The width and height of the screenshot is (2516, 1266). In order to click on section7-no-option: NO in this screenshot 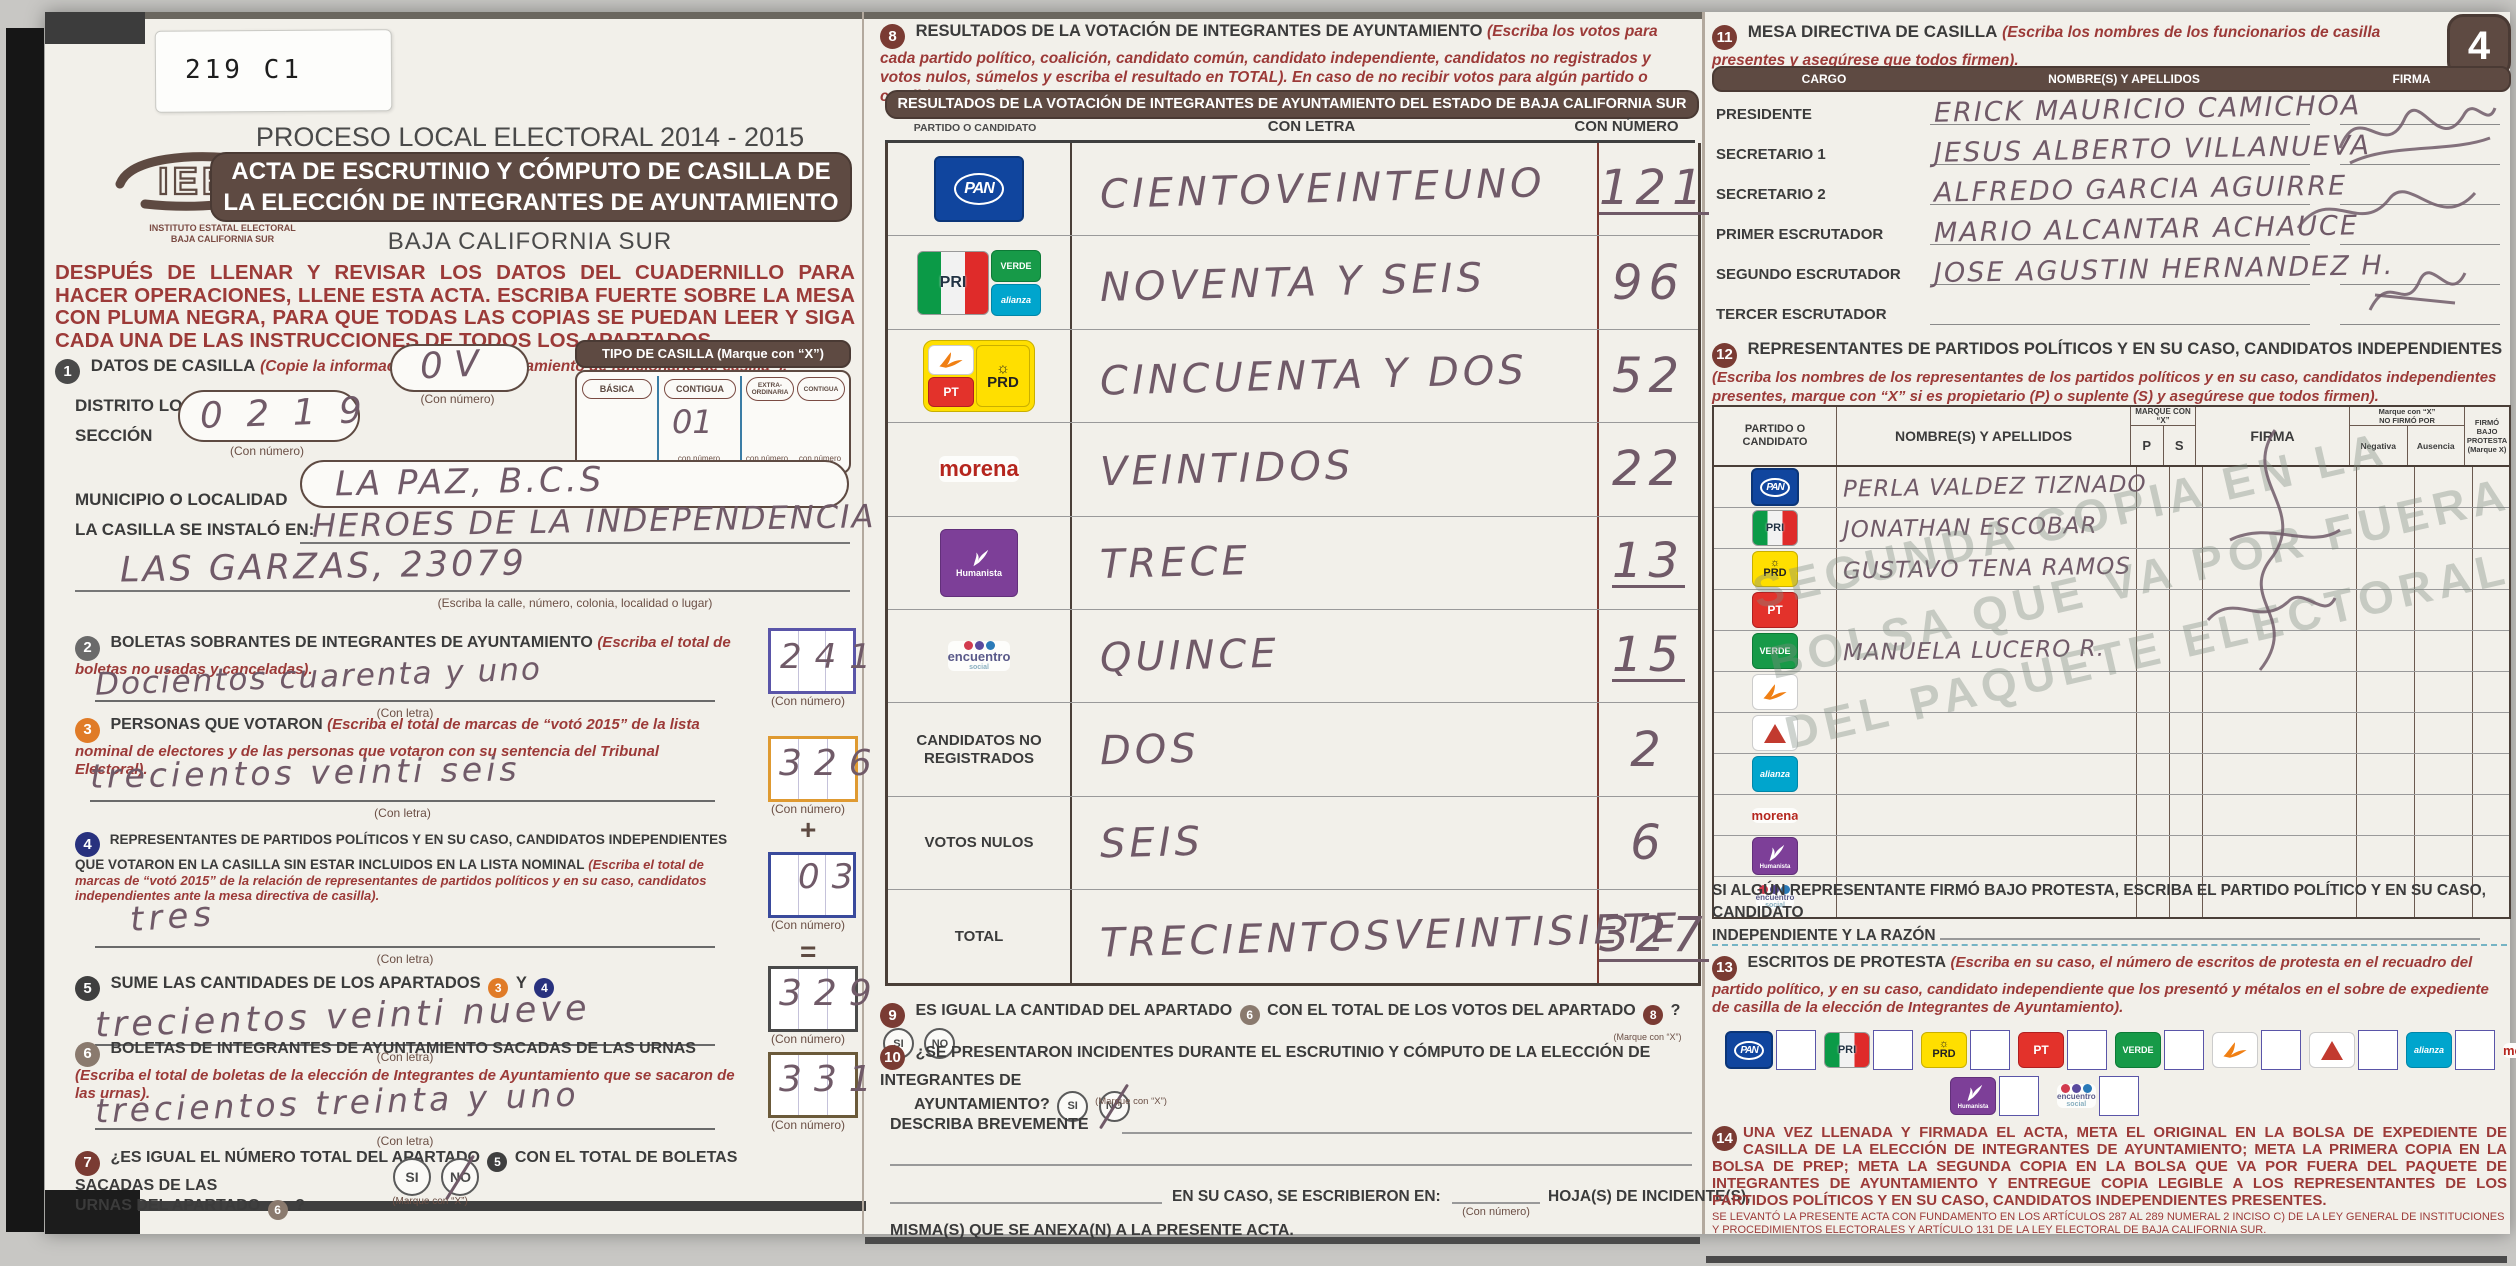, I will do `click(460, 1177)`.